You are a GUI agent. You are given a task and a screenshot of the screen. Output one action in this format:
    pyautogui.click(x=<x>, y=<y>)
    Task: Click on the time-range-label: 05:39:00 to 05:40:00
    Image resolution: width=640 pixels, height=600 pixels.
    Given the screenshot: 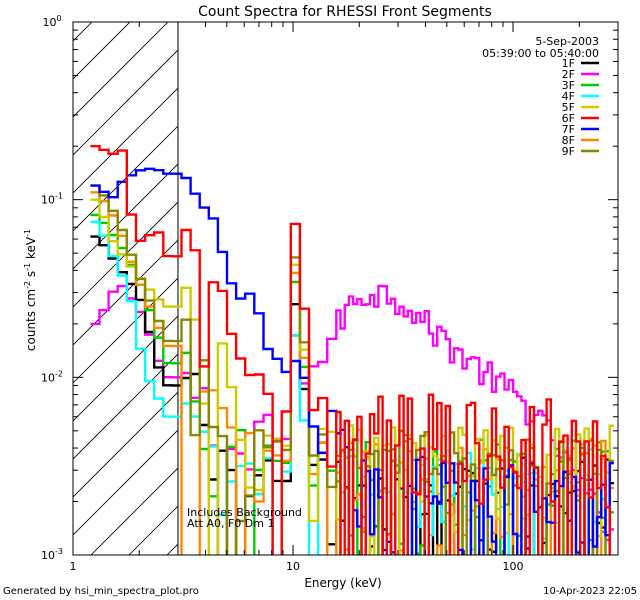 What is the action you would take?
    pyautogui.click(x=540, y=53)
    